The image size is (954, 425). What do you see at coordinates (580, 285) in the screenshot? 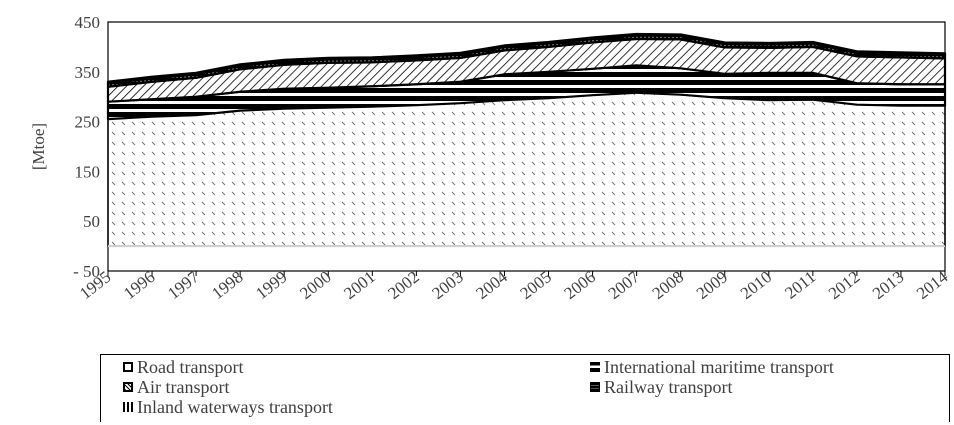
I see `x-tick-label: 2006` at bounding box center [580, 285].